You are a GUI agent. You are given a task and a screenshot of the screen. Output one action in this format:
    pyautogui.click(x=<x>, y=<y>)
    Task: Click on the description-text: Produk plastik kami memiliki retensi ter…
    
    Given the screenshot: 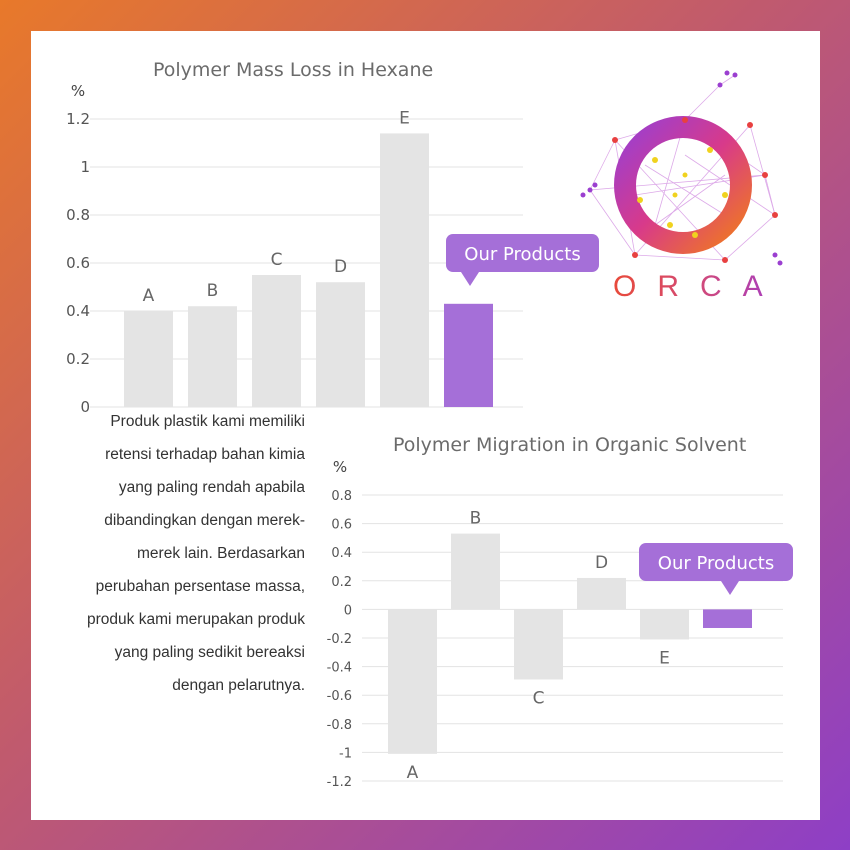 What is the action you would take?
    pyautogui.click(x=196, y=553)
    